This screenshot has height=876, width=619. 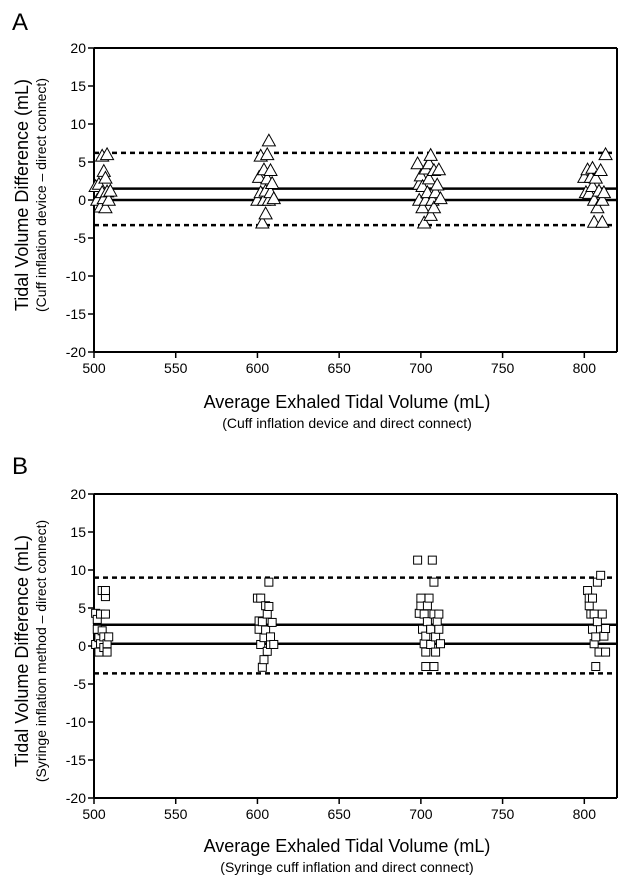 I want to click on panel-a-xtick-label: 750, so click(x=503, y=368).